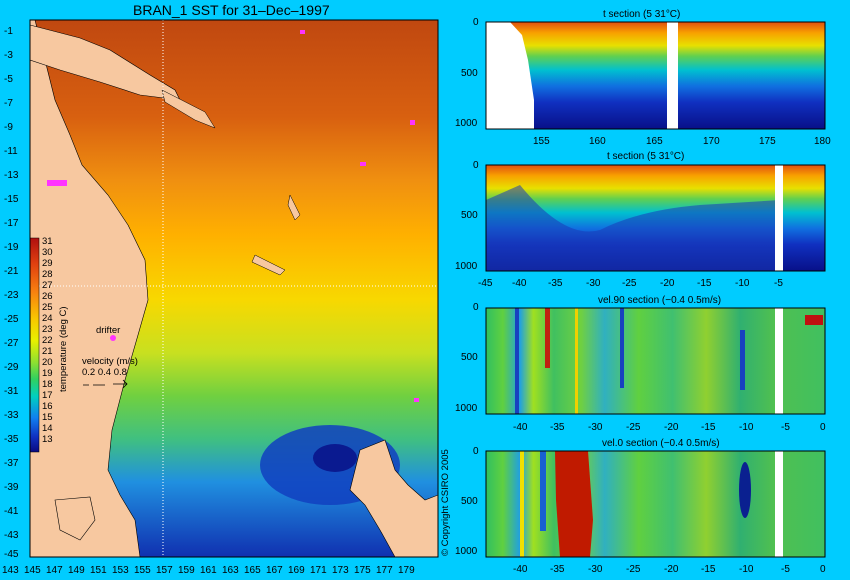 Image resolution: width=850 pixels, height=580 pixels. What do you see at coordinates (476, 165) in the screenshot?
I see `panel2-y-tick: 0` at bounding box center [476, 165].